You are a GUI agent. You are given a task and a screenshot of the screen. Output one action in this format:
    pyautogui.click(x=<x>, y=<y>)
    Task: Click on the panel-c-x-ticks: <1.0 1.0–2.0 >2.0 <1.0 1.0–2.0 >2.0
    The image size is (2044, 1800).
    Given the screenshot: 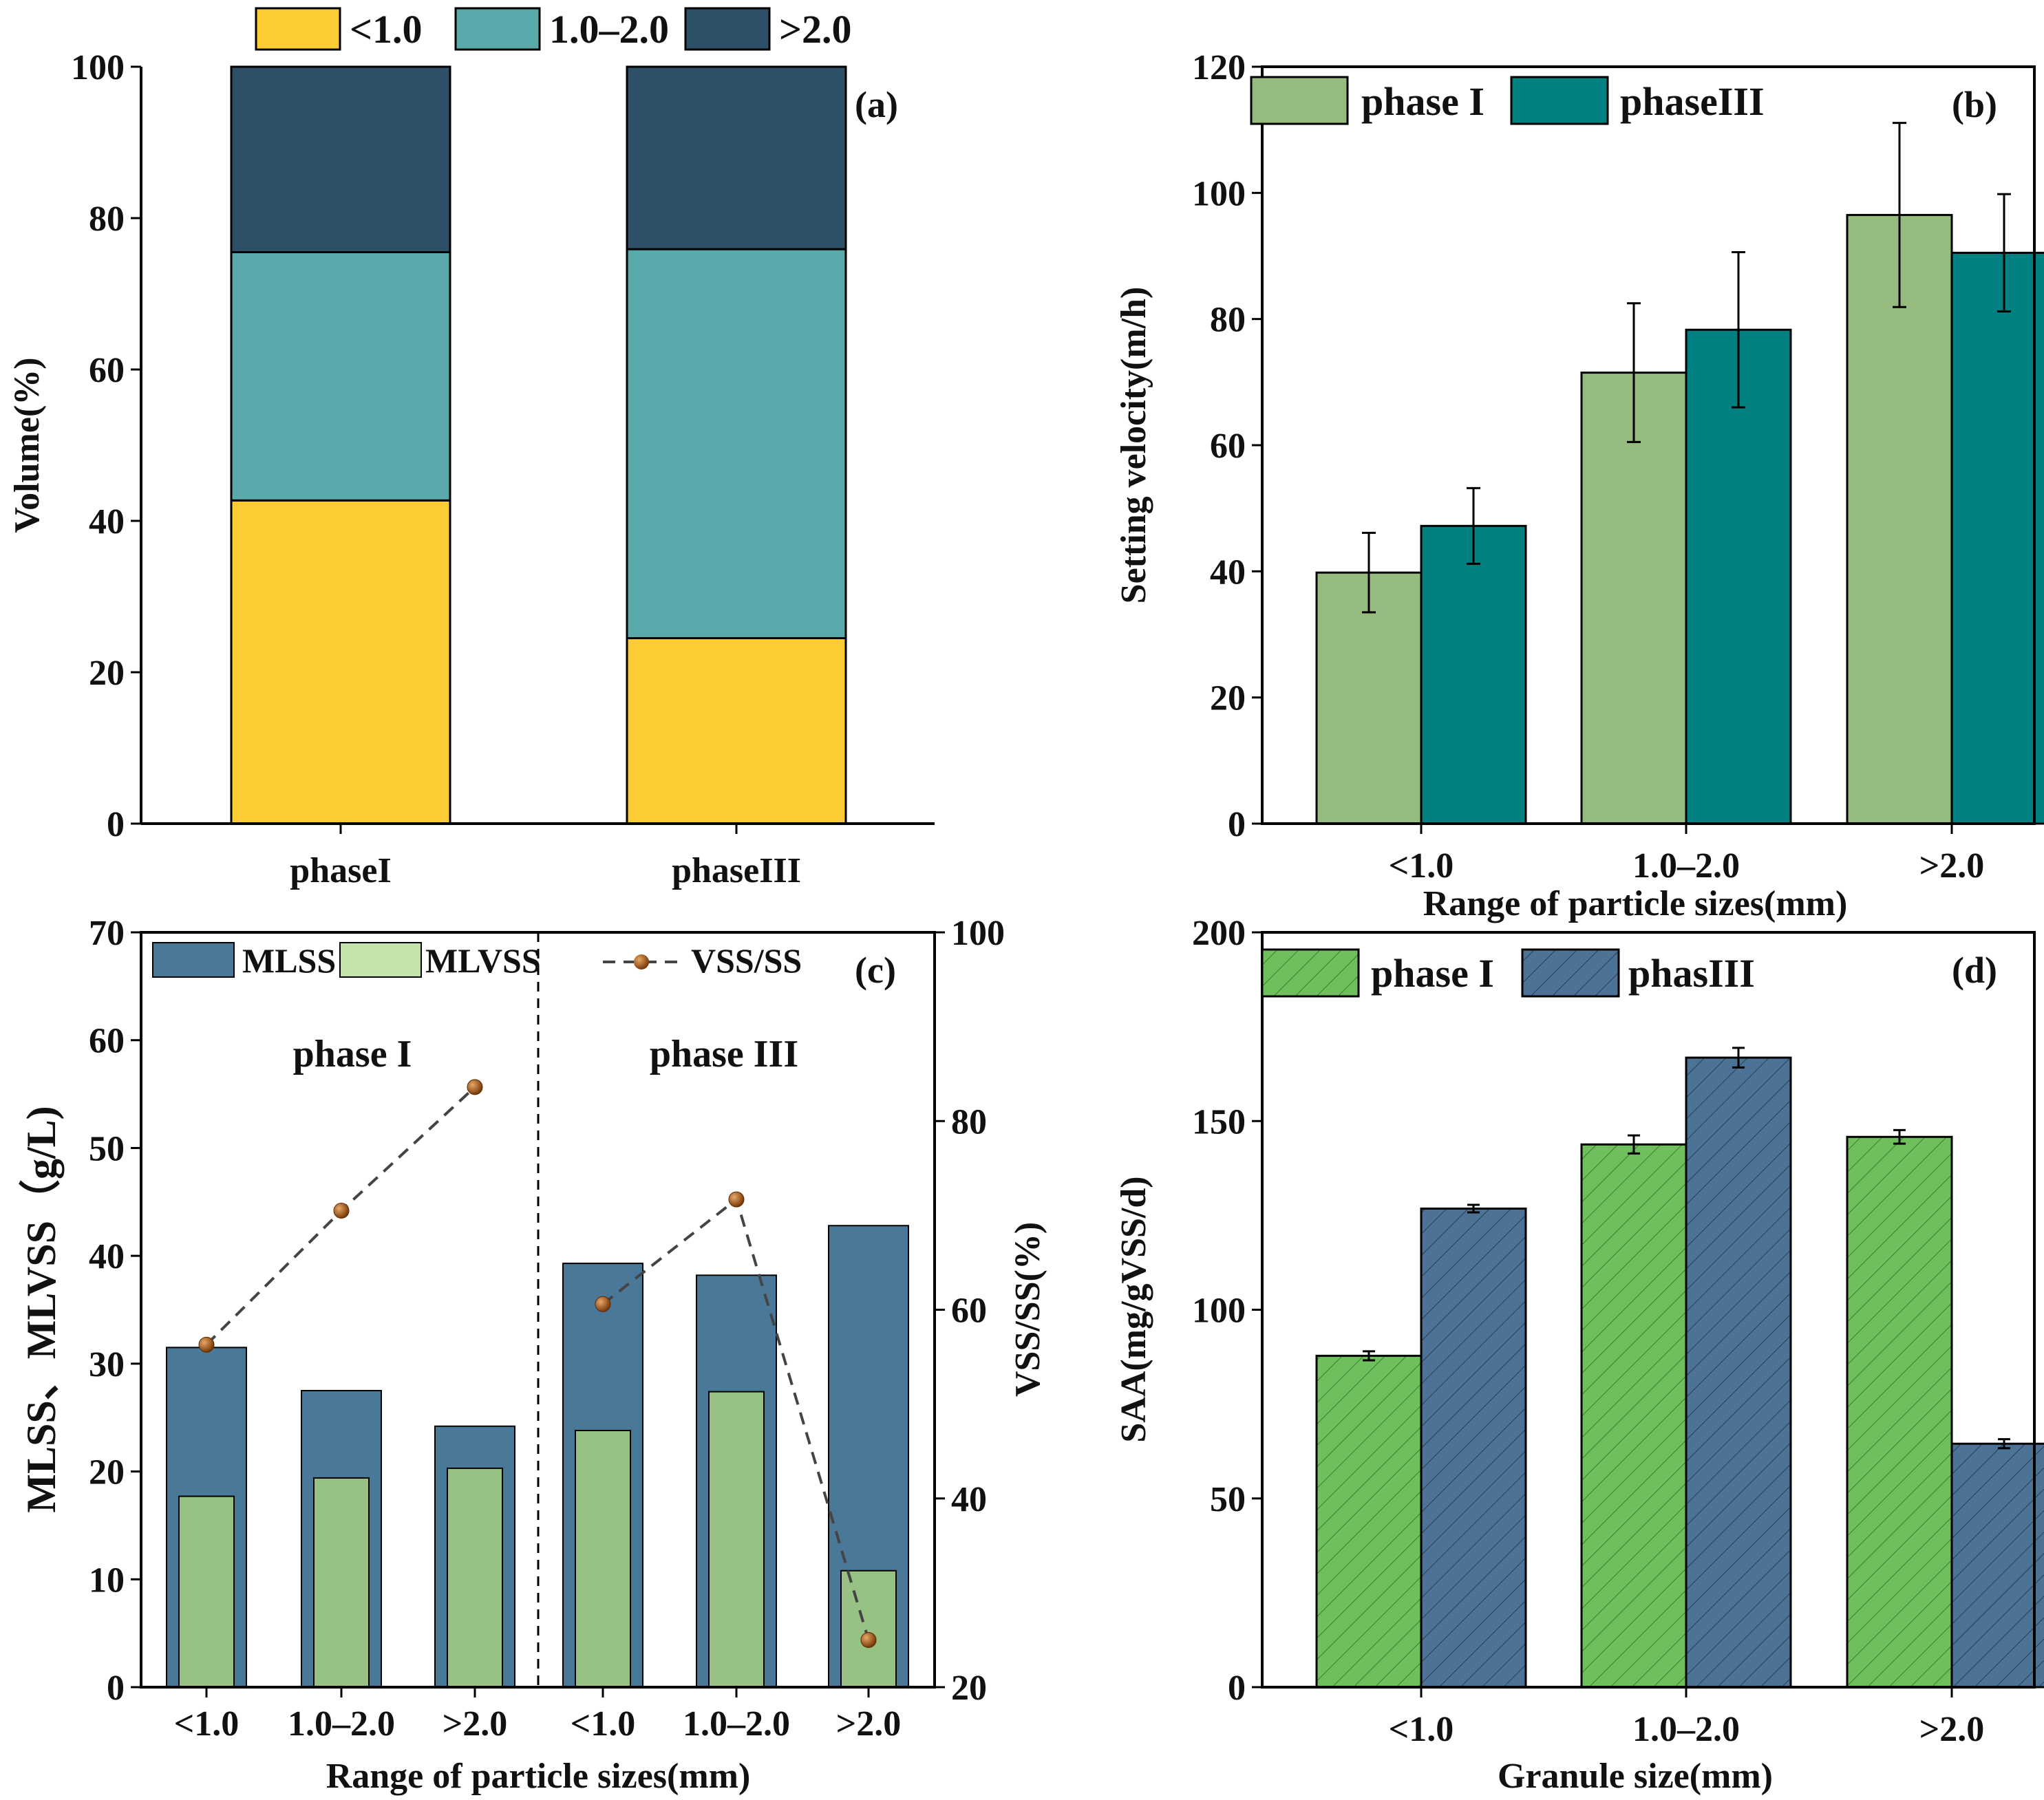 What is the action you would take?
    pyautogui.click(x=538, y=1716)
    